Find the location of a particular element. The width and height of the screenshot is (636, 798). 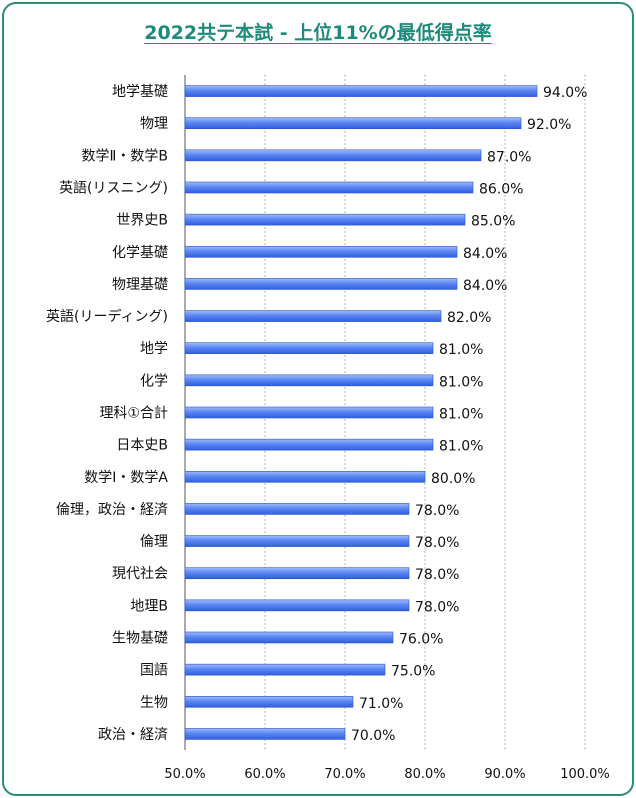

category-label: 世界史B is located at coordinates (142, 221).